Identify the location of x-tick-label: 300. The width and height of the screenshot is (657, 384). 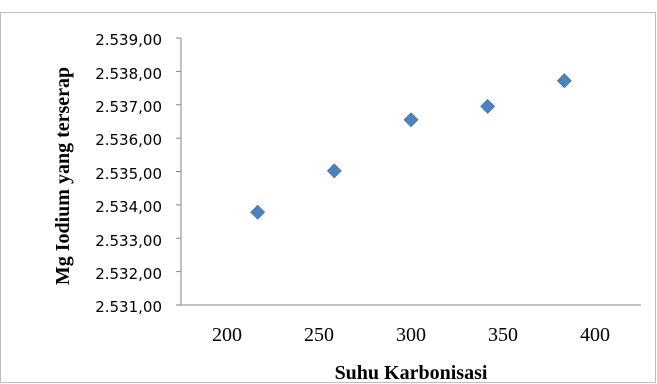
(411, 335).